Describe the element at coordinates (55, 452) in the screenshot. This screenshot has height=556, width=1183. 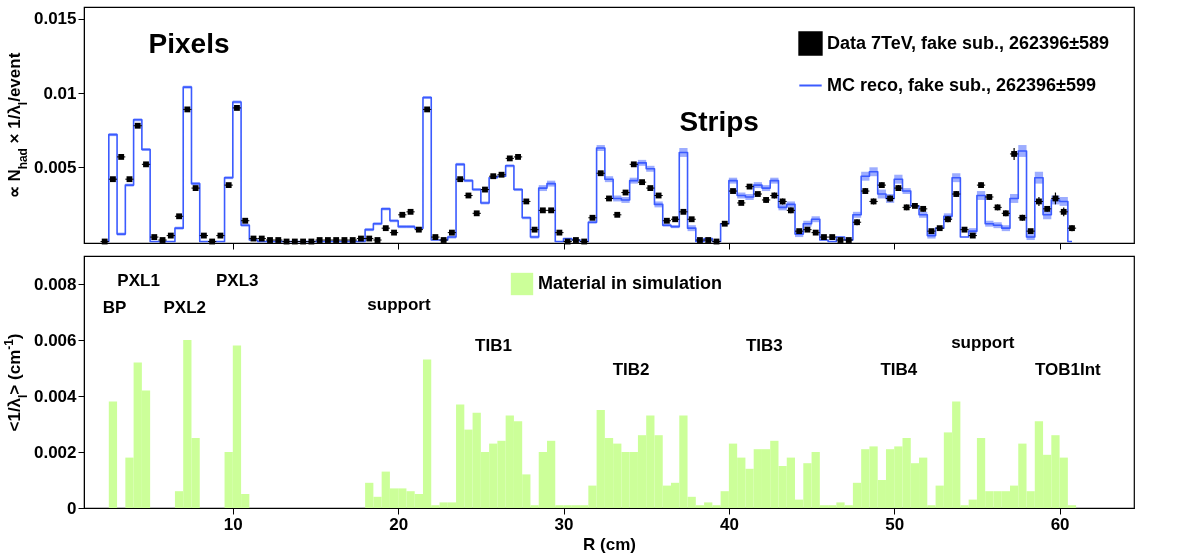
I see `y-tick-label: 0.002` at that location.